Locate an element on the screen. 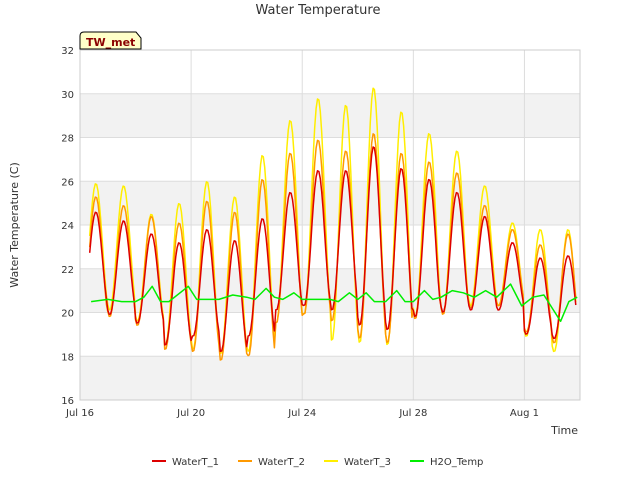 The width and height of the screenshot is (640, 480). y-tick-label: 26 is located at coordinates (67, 182).